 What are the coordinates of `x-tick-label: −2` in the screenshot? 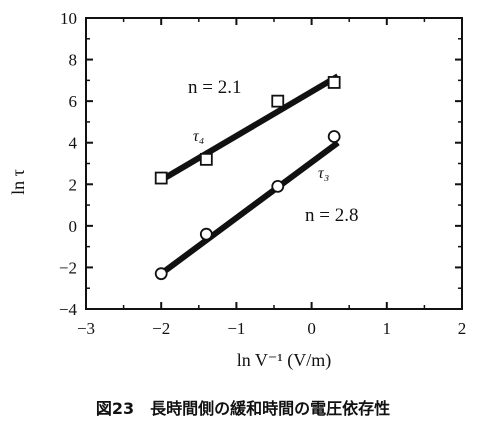 It's located at (161, 328).